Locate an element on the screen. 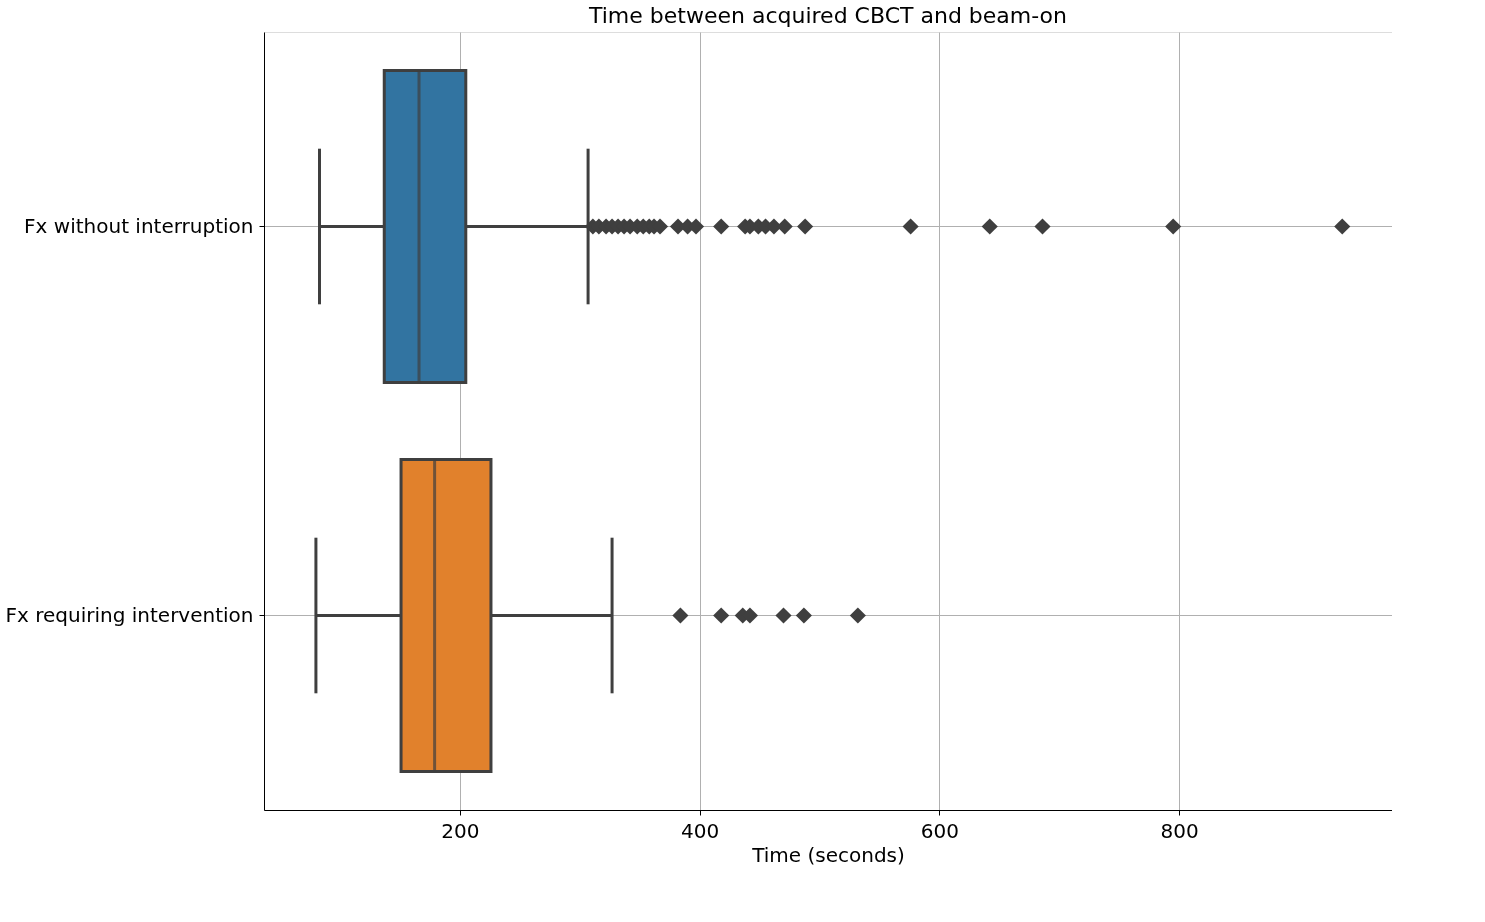  chart-title: Time between acquired CBCT and beam-on is located at coordinates (827, 15).